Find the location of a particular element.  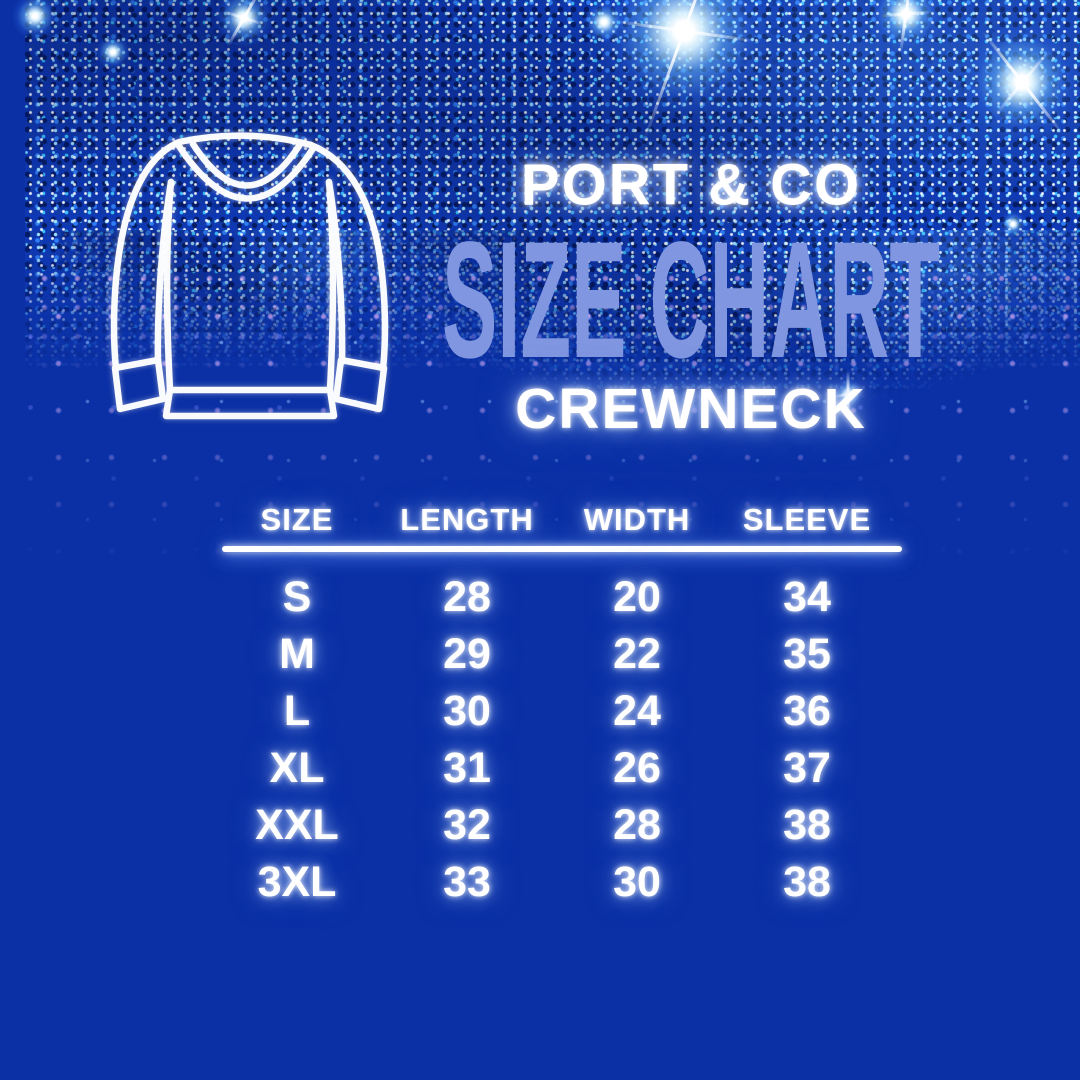

length-cell: 30 is located at coordinates (467, 711).